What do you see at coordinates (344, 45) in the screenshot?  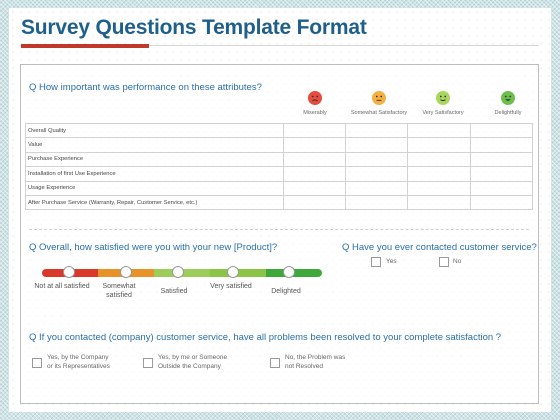 I see `title-divider` at bounding box center [344, 45].